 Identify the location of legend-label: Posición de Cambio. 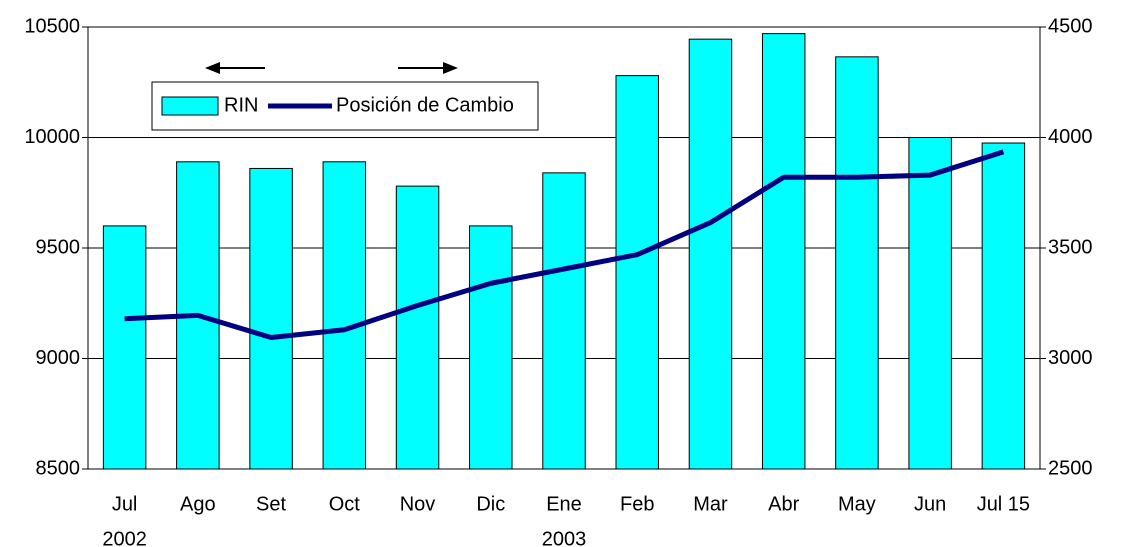
(425, 105).